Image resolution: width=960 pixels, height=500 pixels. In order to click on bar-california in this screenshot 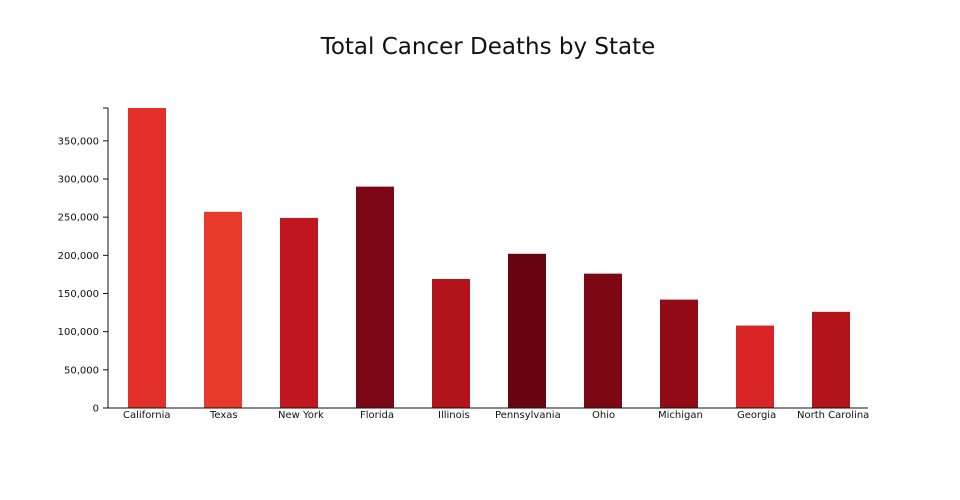, I will do `click(147, 258)`.